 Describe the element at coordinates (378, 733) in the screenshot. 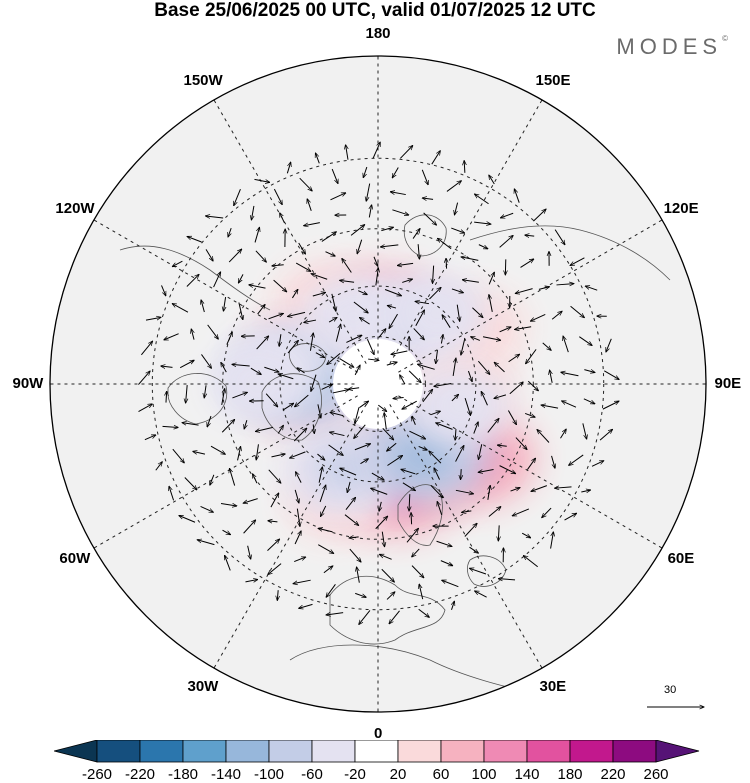

I see `longitude-label-0: 0` at that location.